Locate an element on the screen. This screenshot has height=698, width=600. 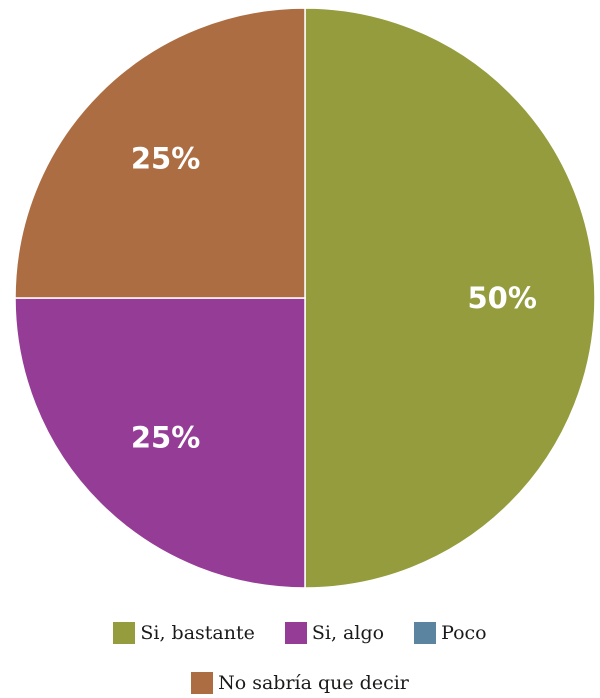
pie-label-si-bastante: 50% is located at coordinates (501, 298).